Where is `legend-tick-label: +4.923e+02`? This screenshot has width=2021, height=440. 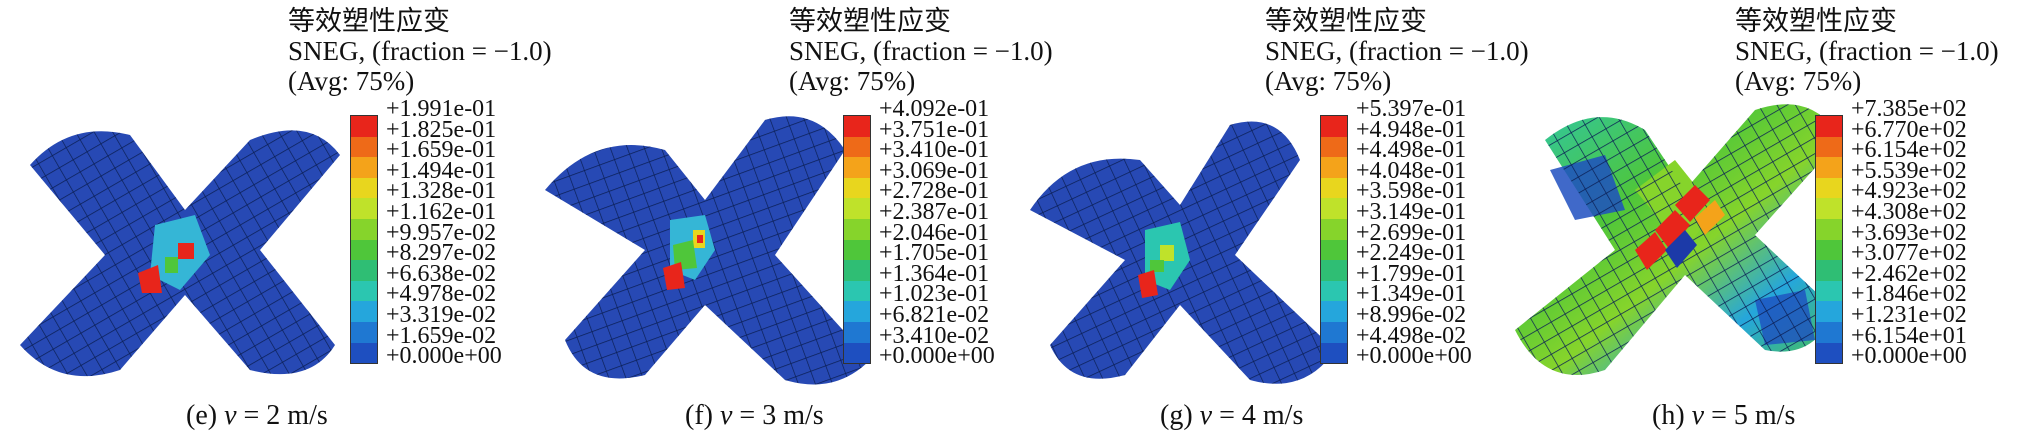 legend-tick-label: +4.923e+02 is located at coordinates (1909, 191).